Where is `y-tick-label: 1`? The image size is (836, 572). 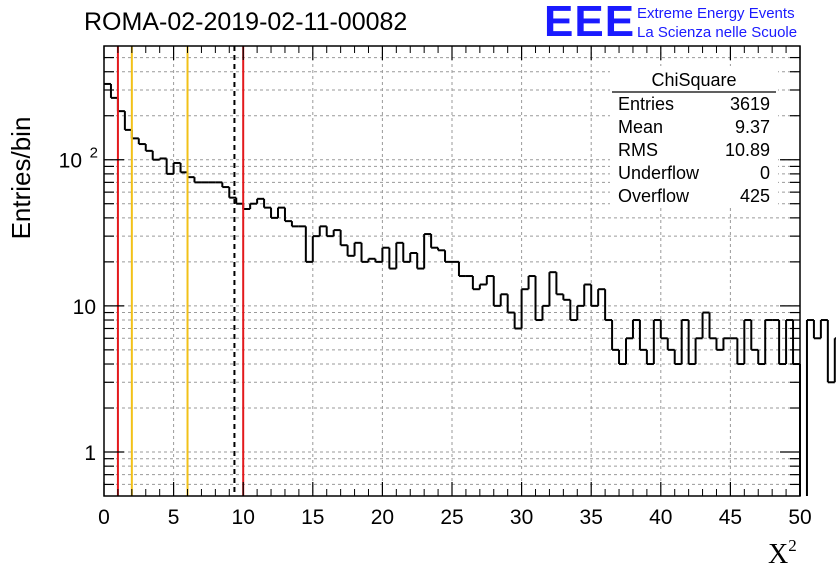 y-tick-label: 1 is located at coordinates (90, 453).